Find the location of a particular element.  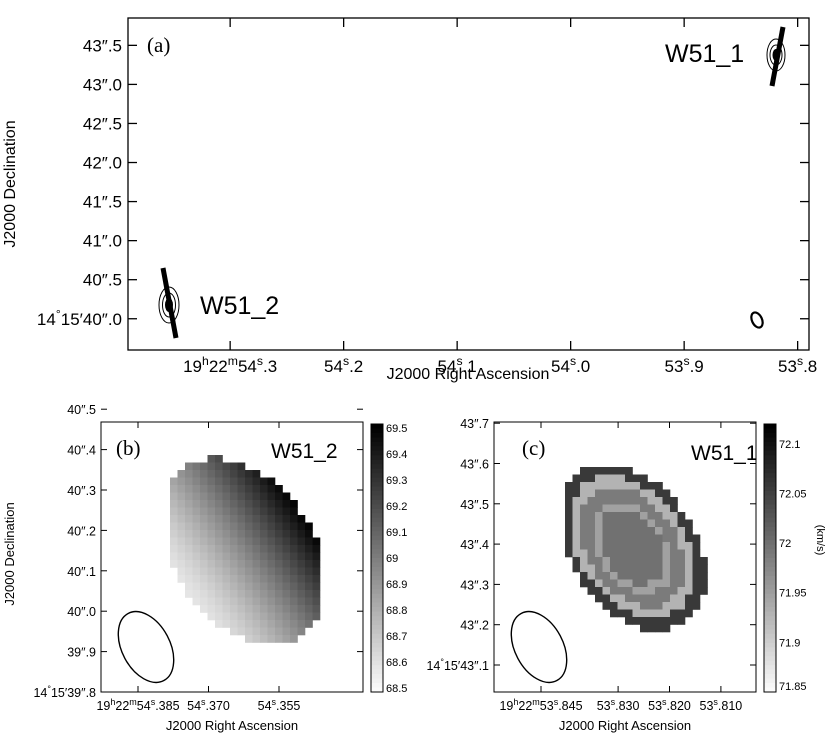

panel-a-xtick-label: 54s.2 is located at coordinates (343, 365).